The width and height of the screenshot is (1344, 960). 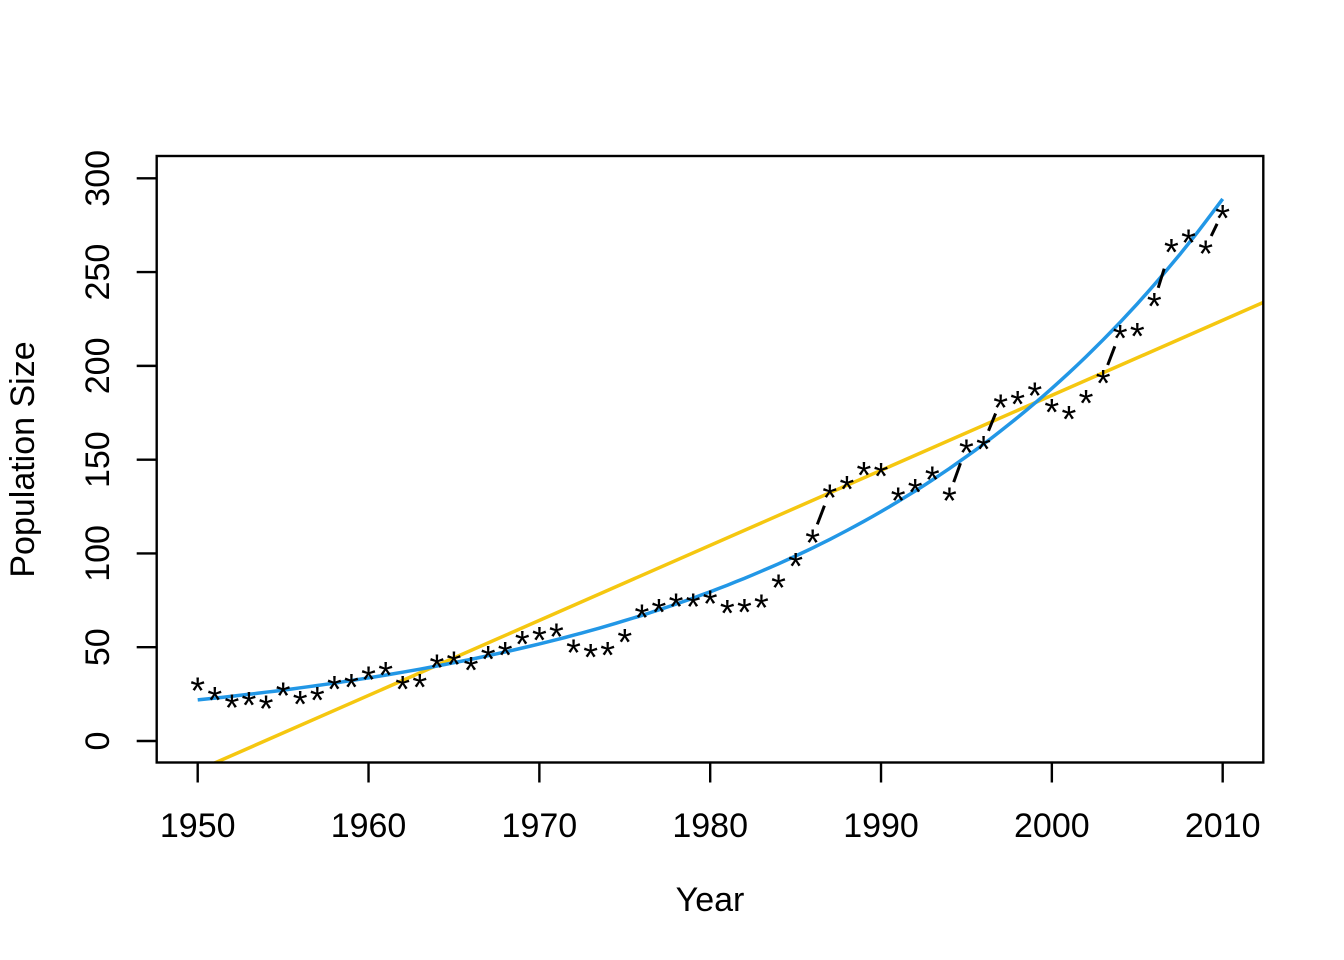 I want to click on y-axis: 0 50 100 150 200 250 300, so click(x=118, y=450).